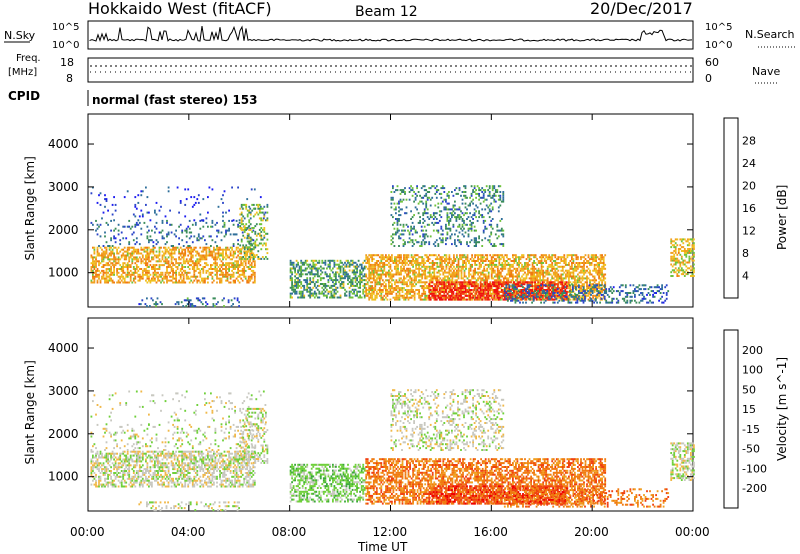  What do you see at coordinates (712, 62) in the screenshot?
I see `nave-tick-top: 60` at bounding box center [712, 62].